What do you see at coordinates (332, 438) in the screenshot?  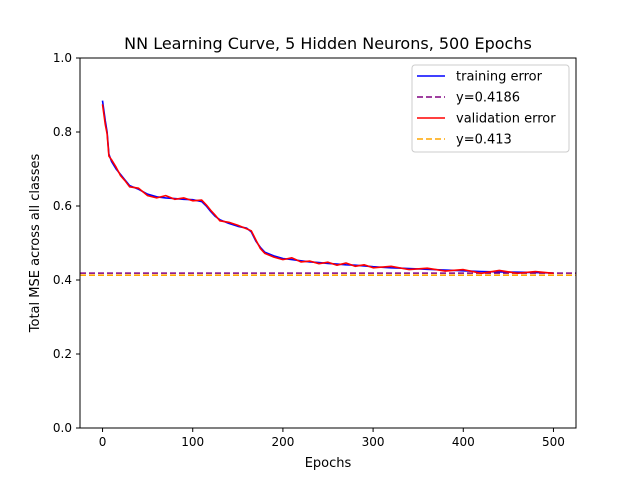 I see `x-axis: 0 100 200 300 400 500` at bounding box center [332, 438].